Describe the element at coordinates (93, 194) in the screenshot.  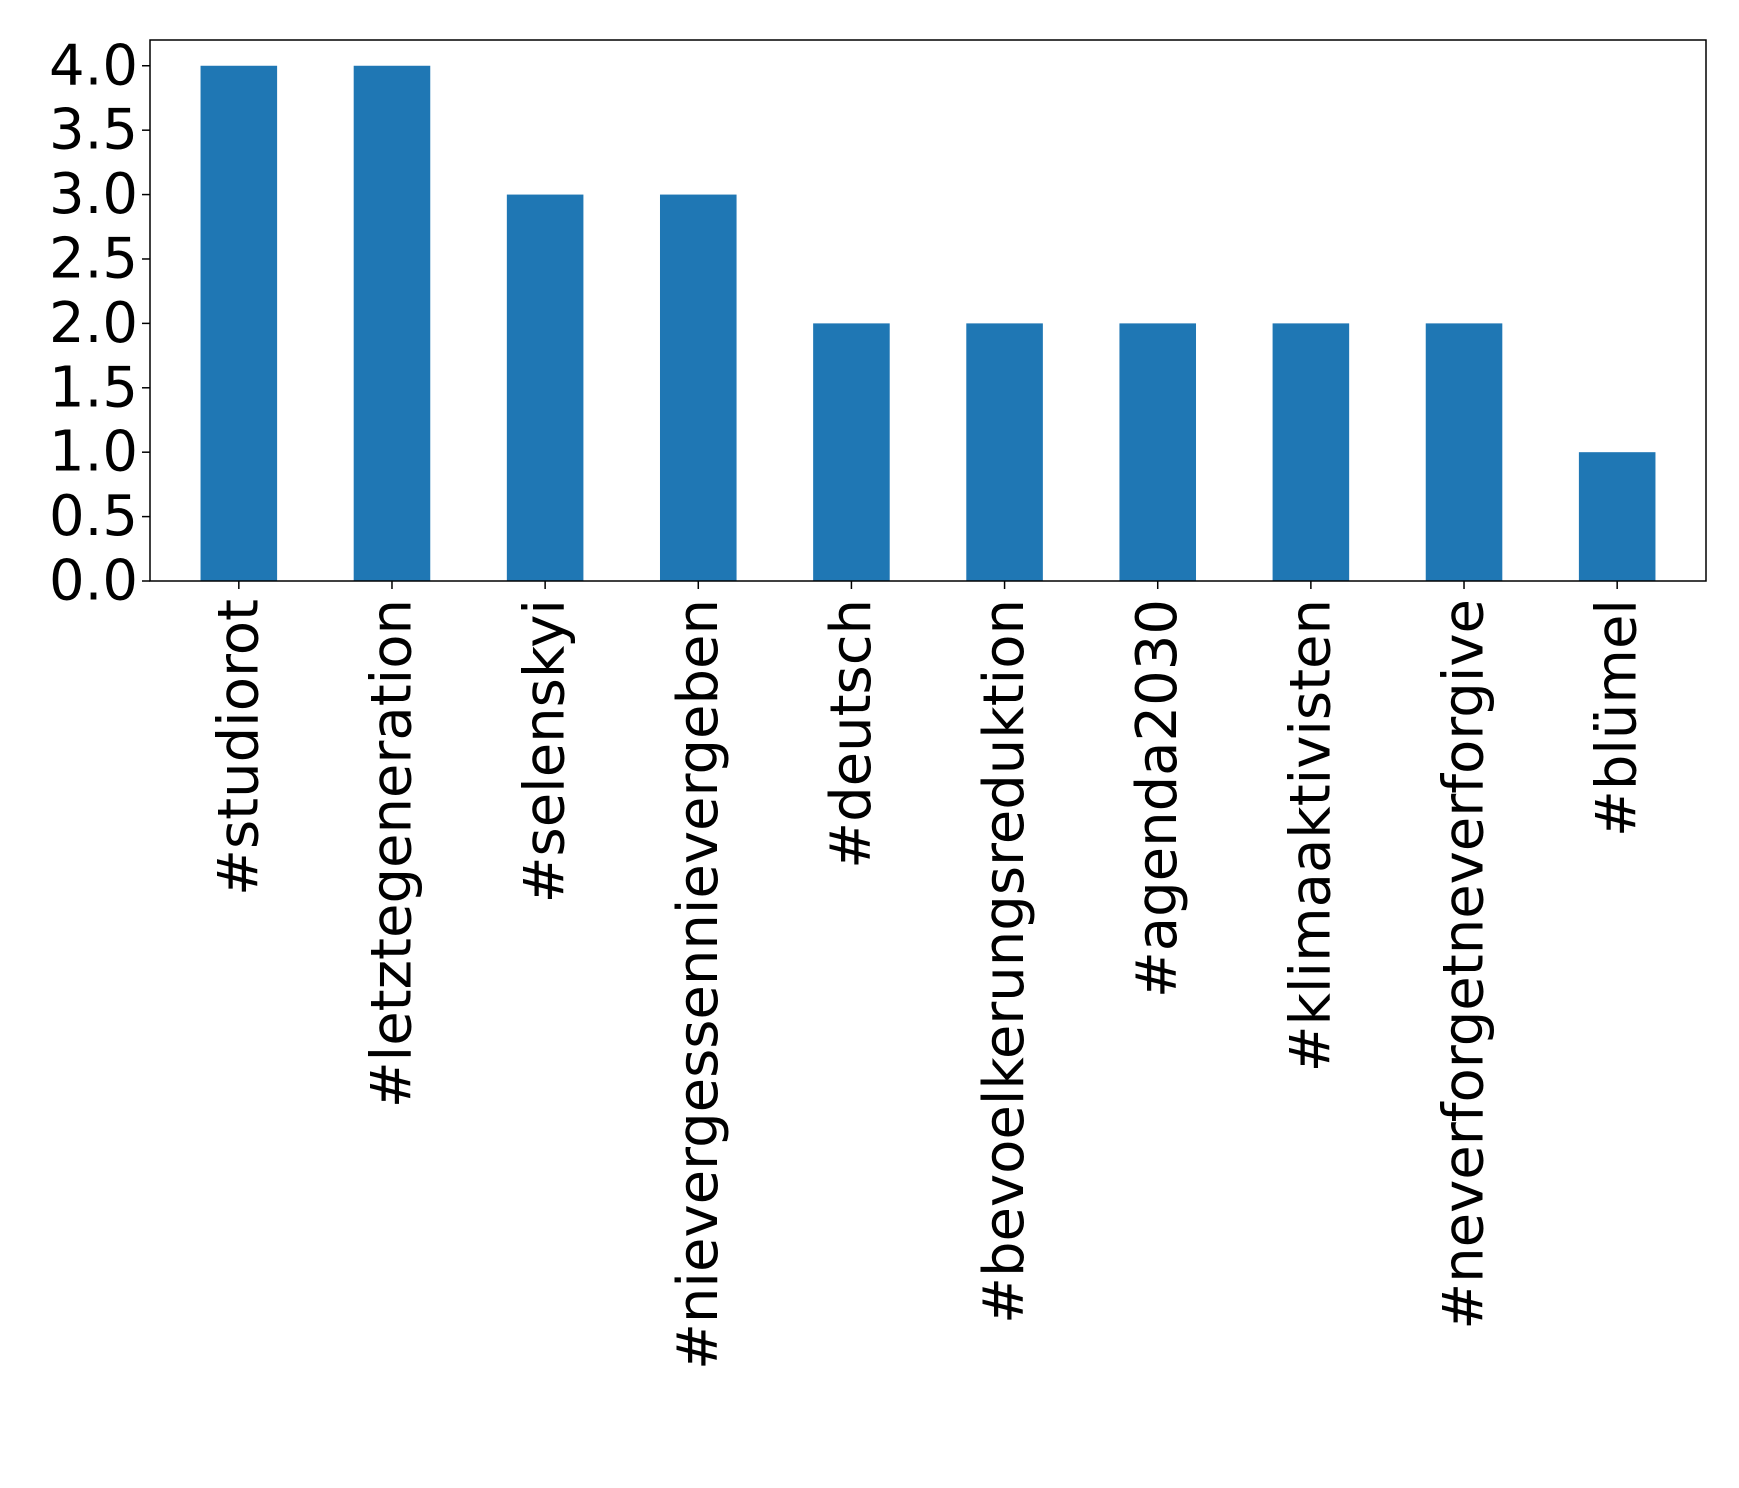
I see `y-tick-label: 3.0` at that location.